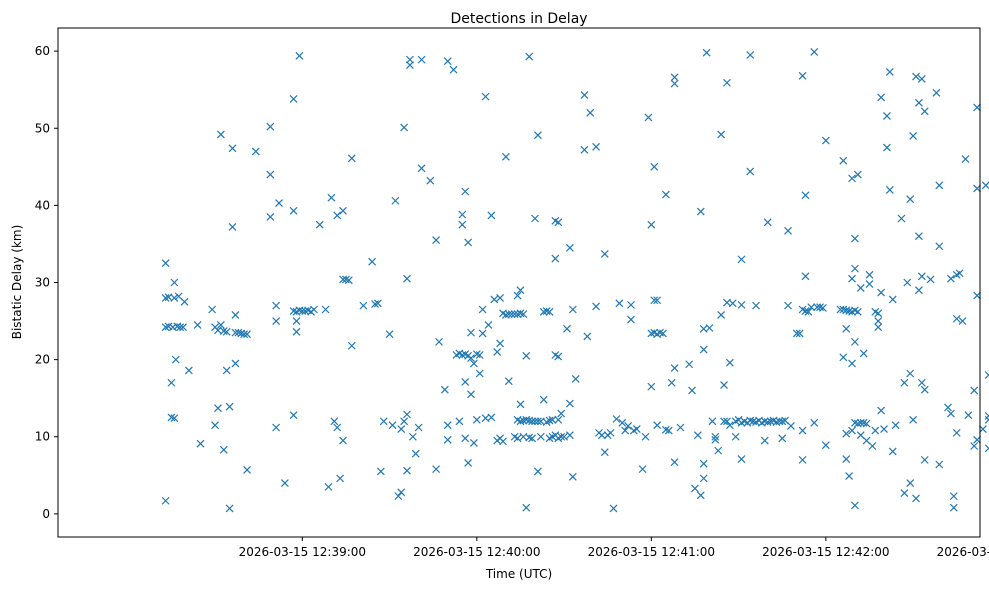 The height and width of the screenshot is (590, 989). Describe the element at coordinates (42, 360) in the screenshot. I see `y-tick-label: 20` at that location.